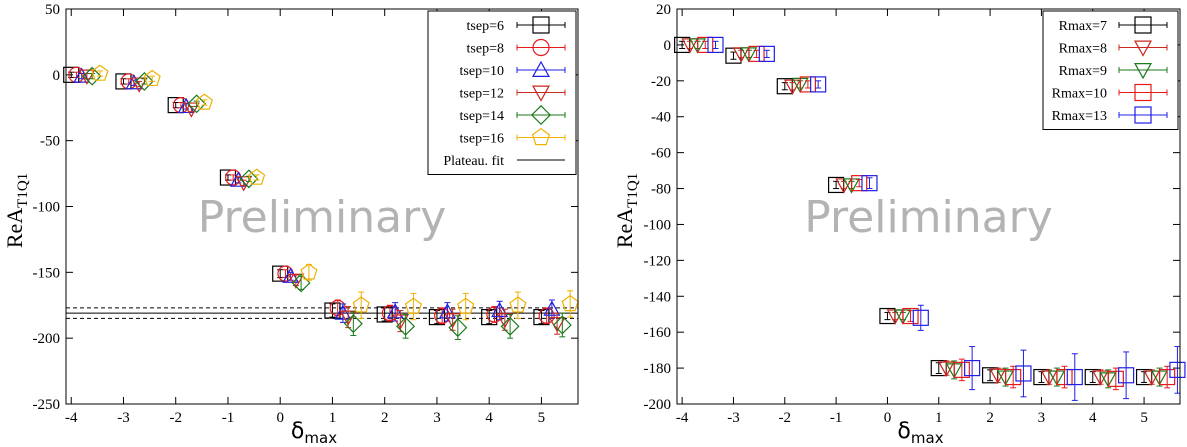  What do you see at coordinates (1083, 71) in the screenshot?
I see `legend-label: Rmax=9` at bounding box center [1083, 71].